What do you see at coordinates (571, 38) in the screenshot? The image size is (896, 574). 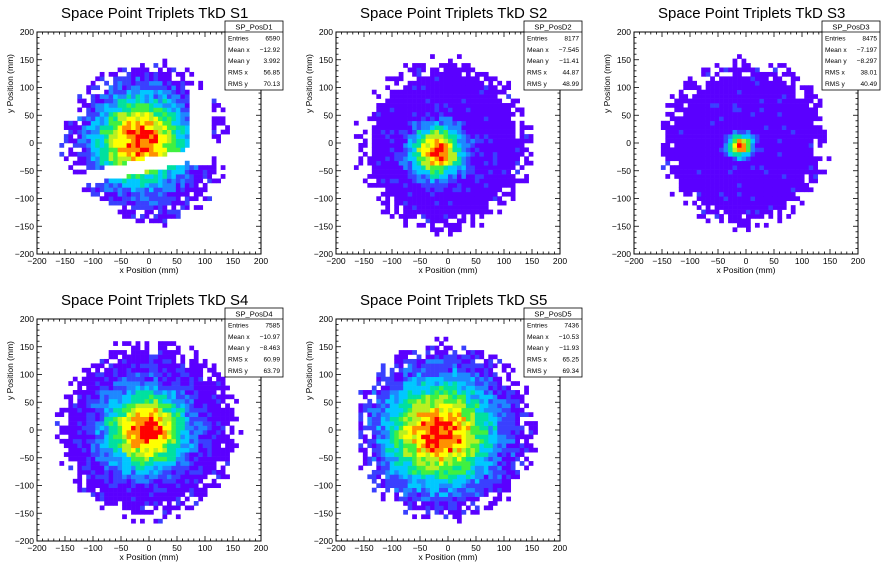 I see `stats-value: 8177` at bounding box center [571, 38].